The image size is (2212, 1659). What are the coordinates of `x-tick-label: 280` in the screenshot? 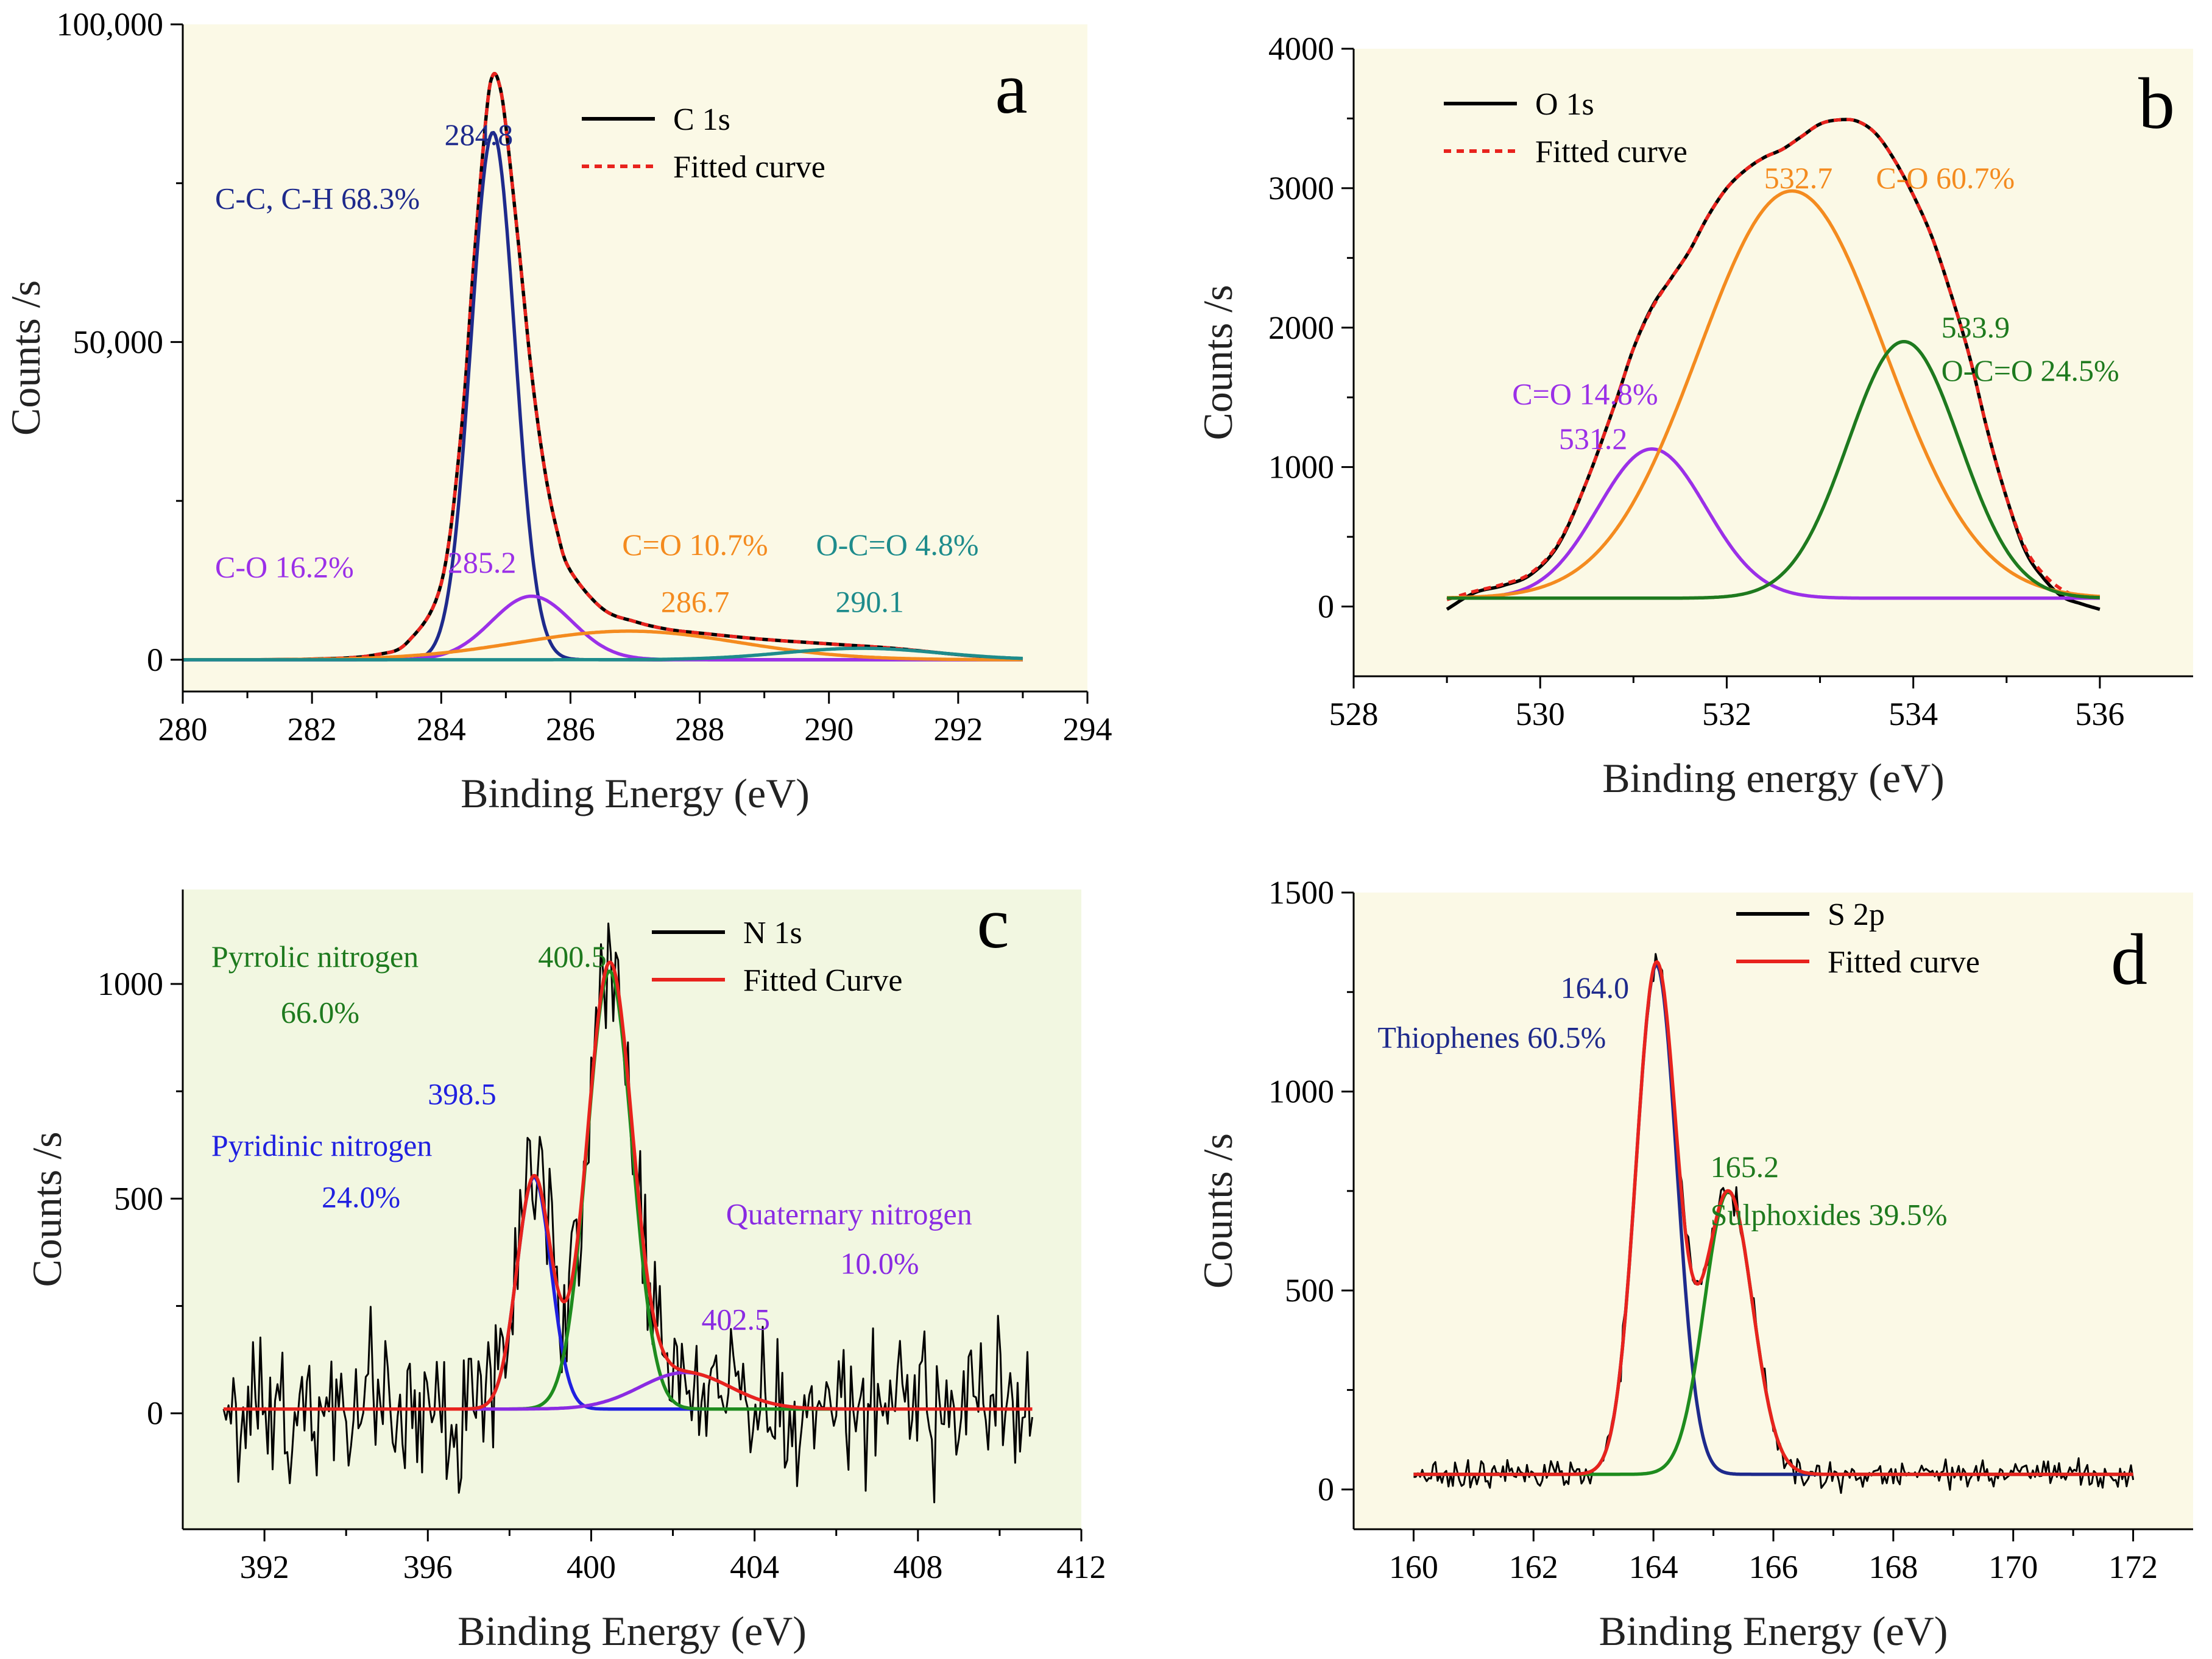 It's located at (183, 729).